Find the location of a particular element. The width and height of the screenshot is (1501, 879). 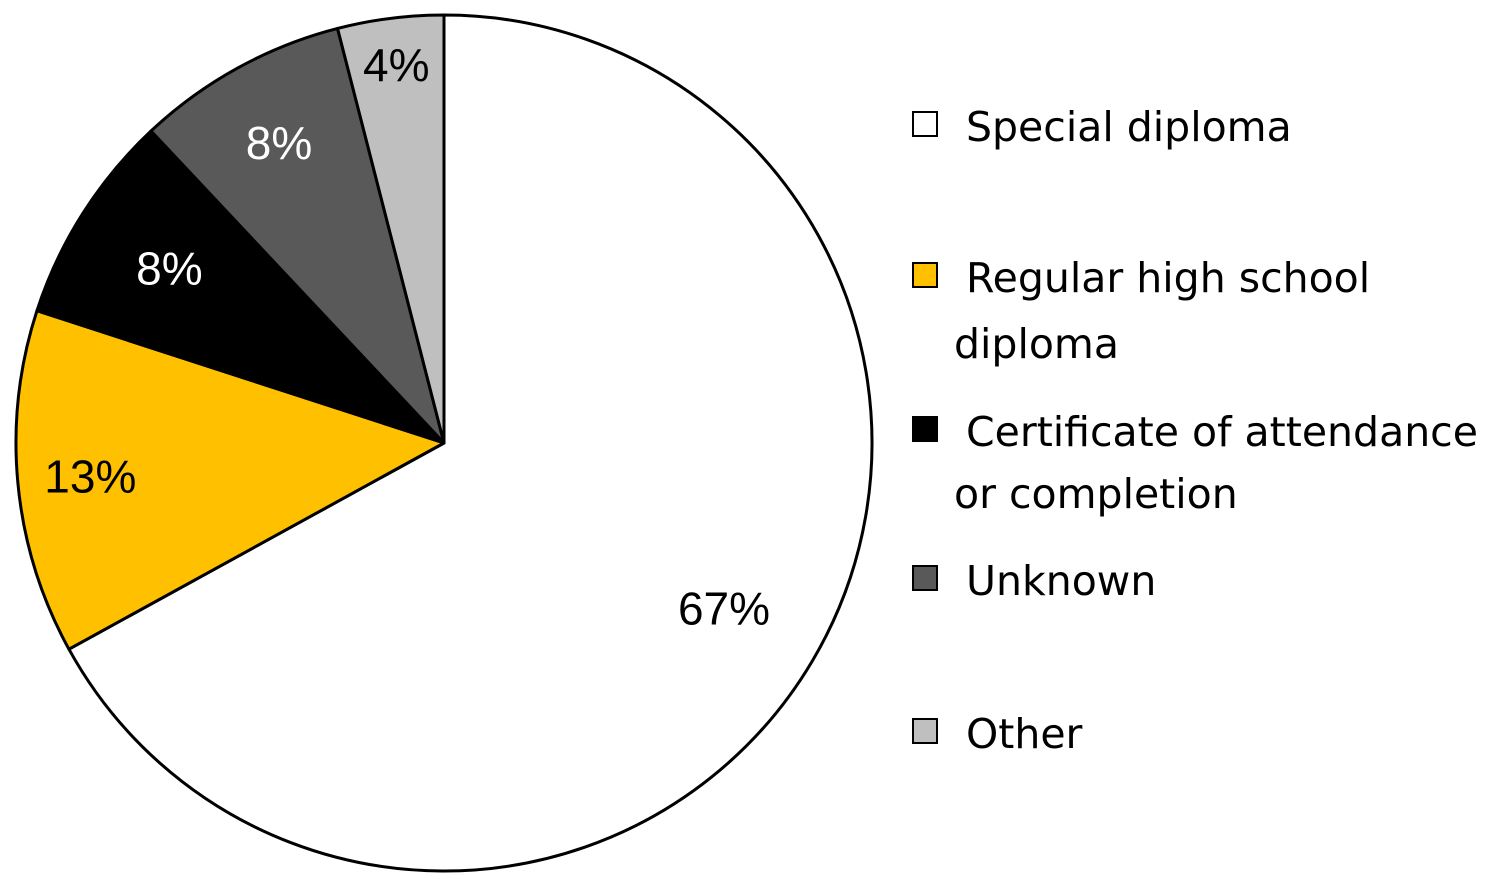

legend-label-other: Other is located at coordinates (1024, 734).